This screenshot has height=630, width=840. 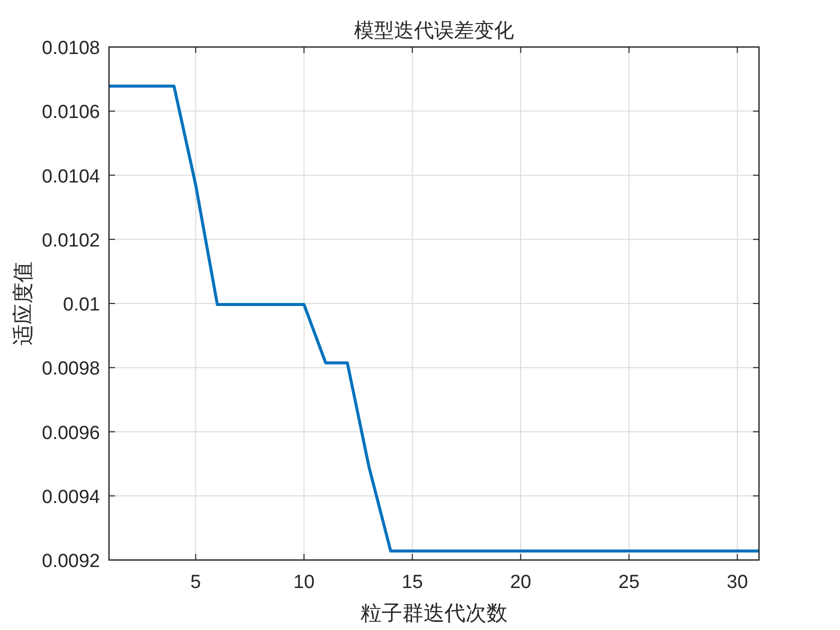 I want to click on y-tick-label: 0.0098, so click(x=71, y=369).